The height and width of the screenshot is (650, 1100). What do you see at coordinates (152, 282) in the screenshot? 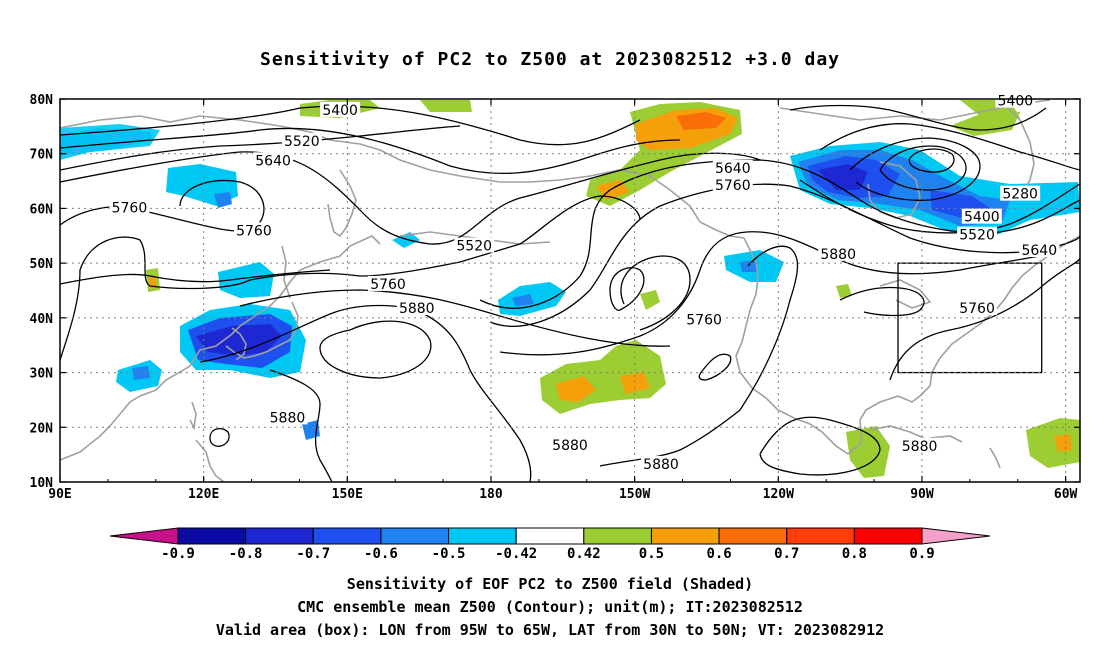
I see `pos-region-kamchatka-dot-core` at bounding box center [152, 282].